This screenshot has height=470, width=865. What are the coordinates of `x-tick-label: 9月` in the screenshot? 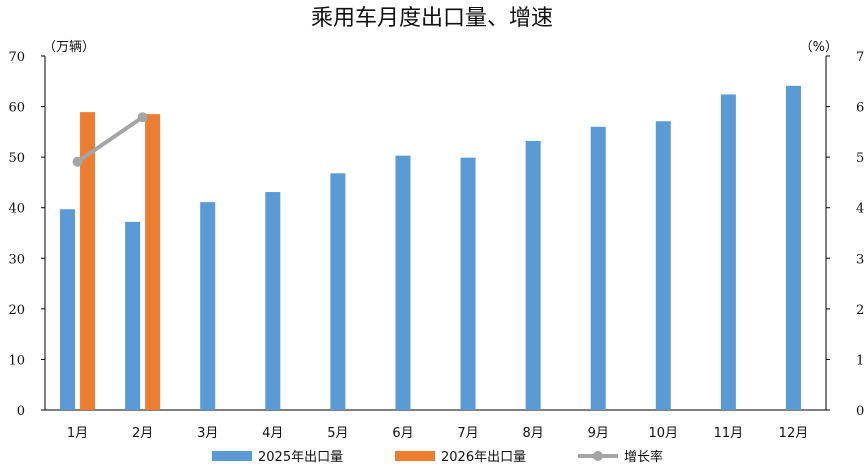 It's located at (598, 433).